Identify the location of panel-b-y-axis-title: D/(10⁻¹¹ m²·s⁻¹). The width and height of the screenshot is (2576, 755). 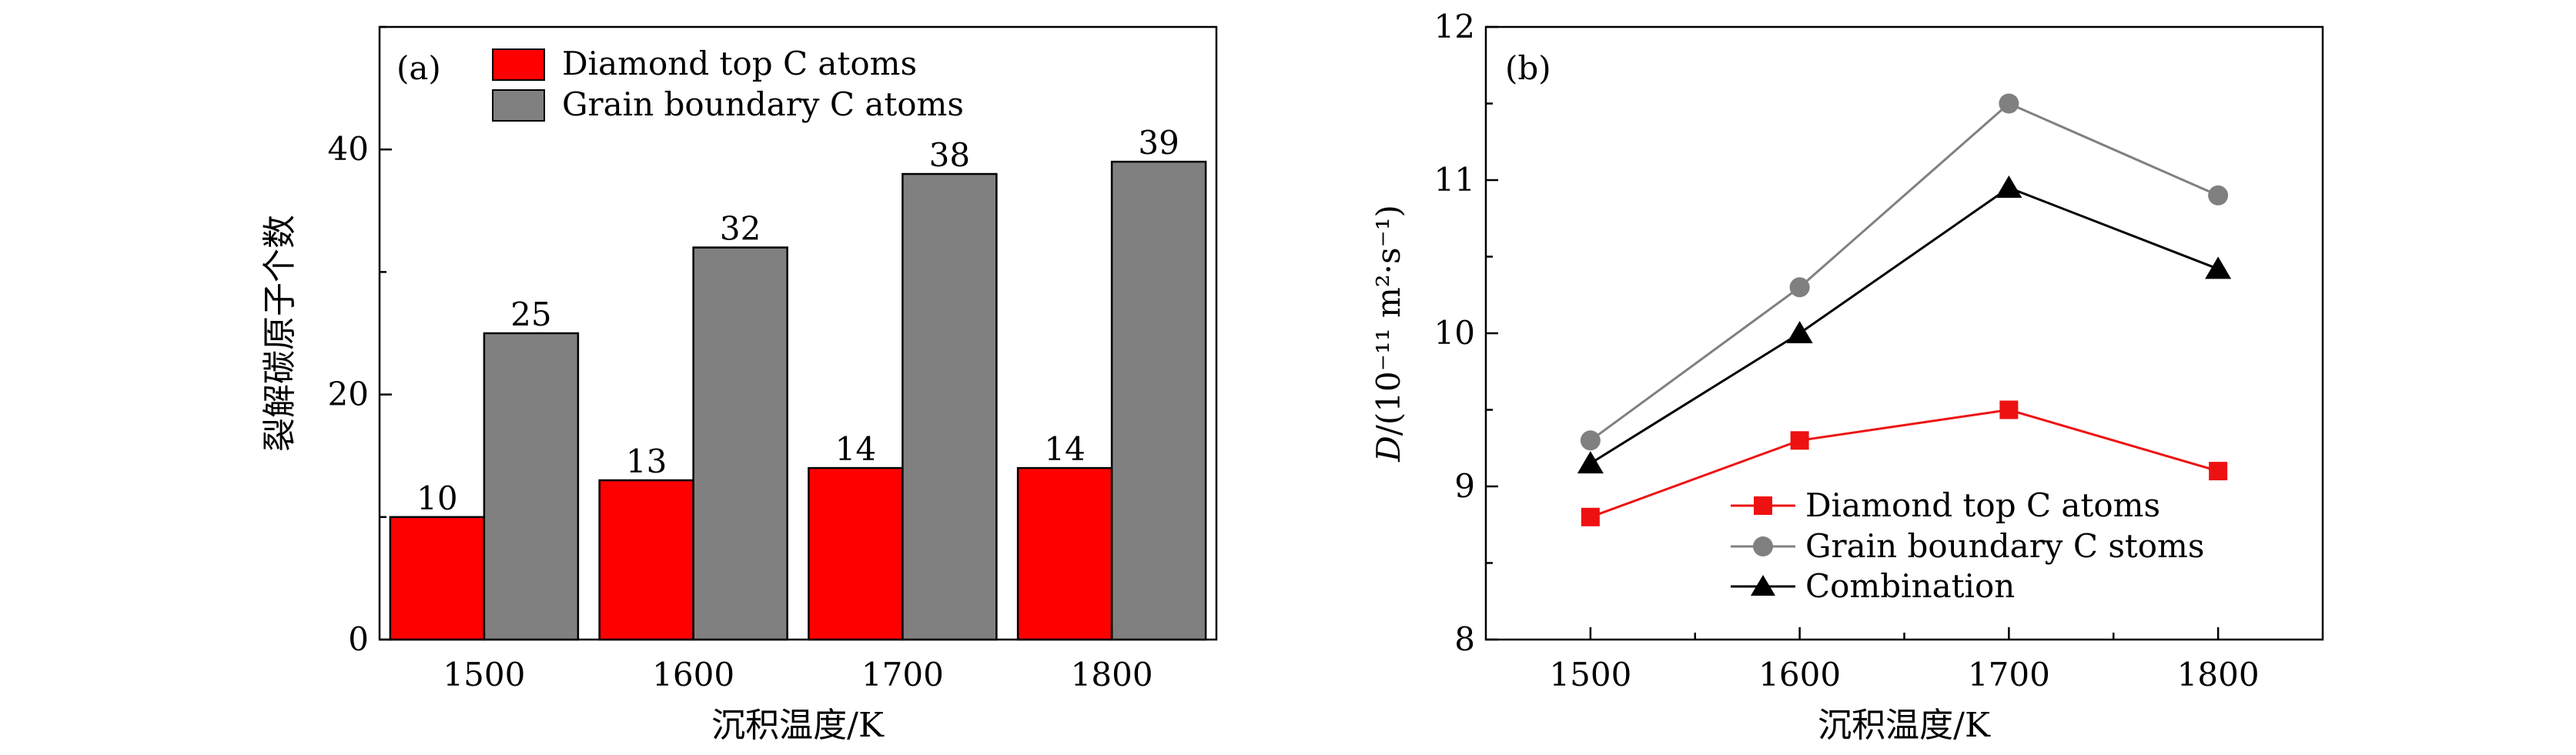
(1389, 334).